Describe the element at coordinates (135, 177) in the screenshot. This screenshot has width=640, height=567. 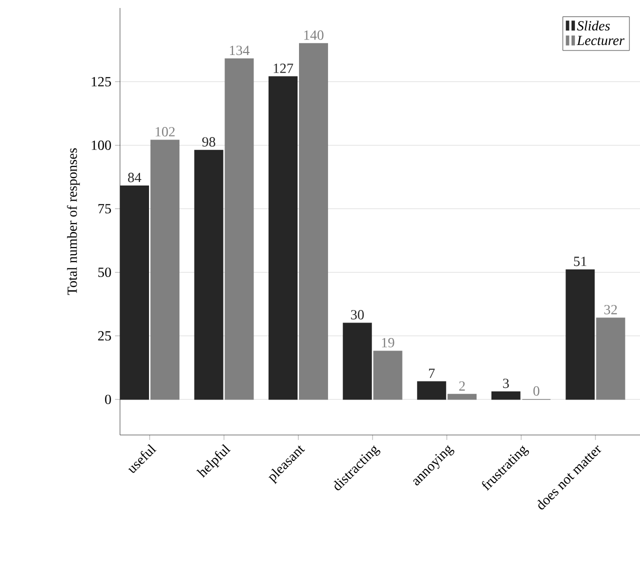
I see `data-label: 84` at that location.